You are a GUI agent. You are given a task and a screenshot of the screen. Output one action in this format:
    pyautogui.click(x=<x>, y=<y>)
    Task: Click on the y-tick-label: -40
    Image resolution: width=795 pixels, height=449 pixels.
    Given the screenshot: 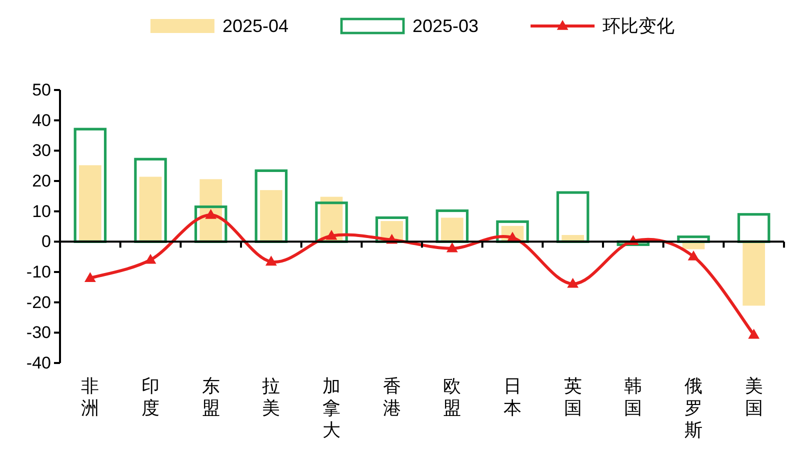 What is the action you would take?
    pyautogui.click(x=38, y=363)
    